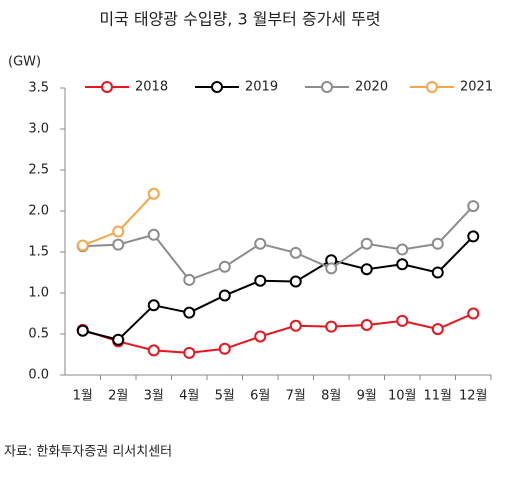 The image size is (513, 479). What do you see at coordinates (261, 87) in the screenshot?
I see `legend-label: 2019` at bounding box center [261, 87].